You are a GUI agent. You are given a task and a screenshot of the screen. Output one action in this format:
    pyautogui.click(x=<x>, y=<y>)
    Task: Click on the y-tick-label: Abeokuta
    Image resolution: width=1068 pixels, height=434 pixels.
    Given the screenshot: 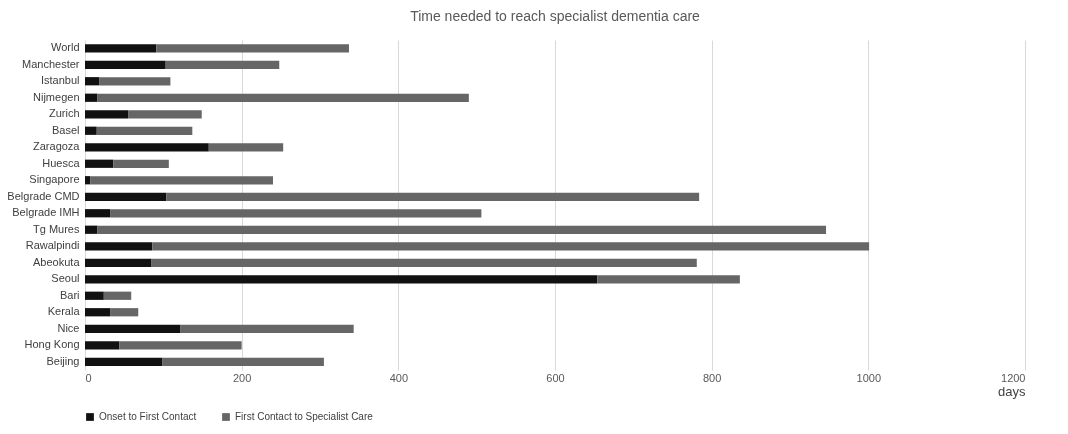 What is the action you would take?
    pyautogui.click(x=57, y=261)
    